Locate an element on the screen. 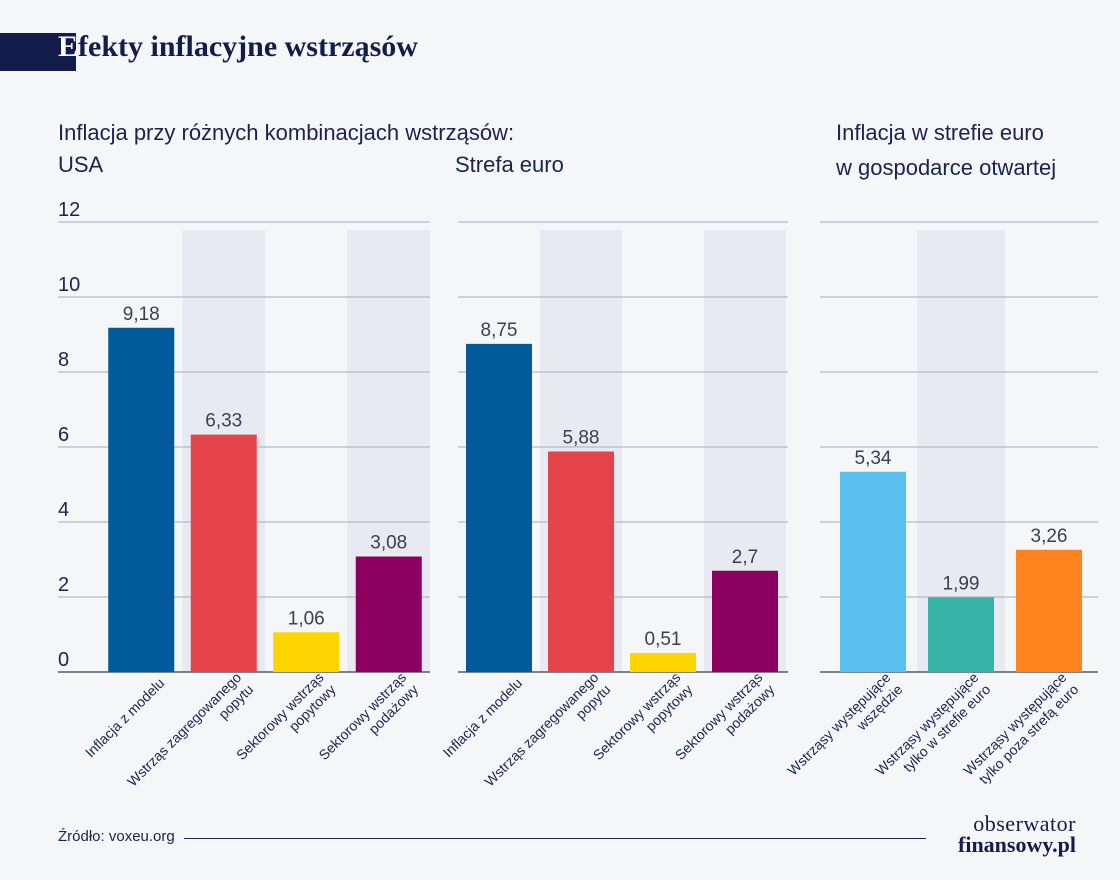  data-label: 3,26 is located at coordinates (1049, 536).